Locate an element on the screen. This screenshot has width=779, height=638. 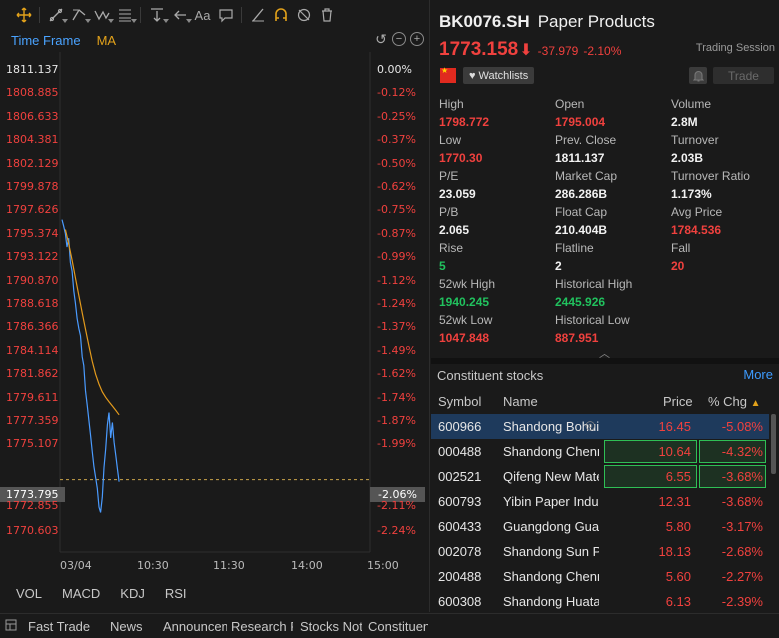
pct-tick-label: -0.50% is located at coordinates (396, 163).